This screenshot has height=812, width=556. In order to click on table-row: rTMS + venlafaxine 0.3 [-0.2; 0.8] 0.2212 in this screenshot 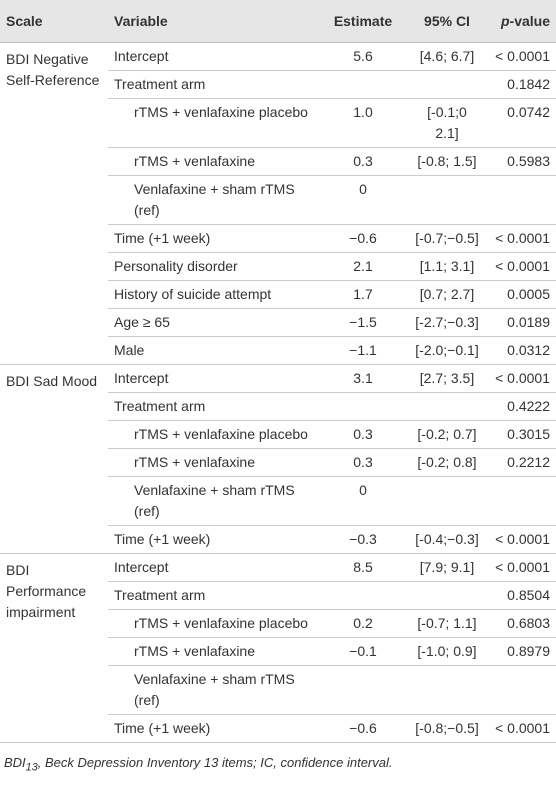, I will do `click(278, 462)`.